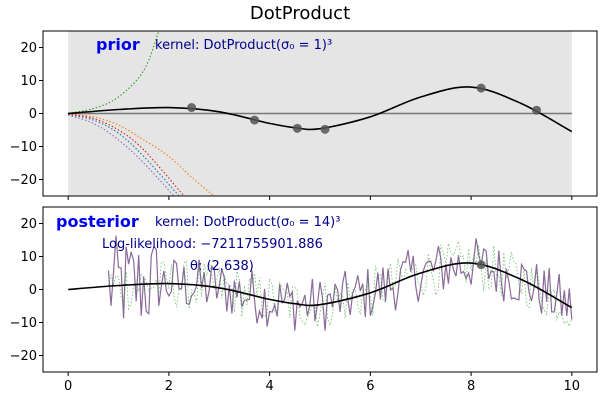  I want to click on x-tick-label: 0, so click(68, 386).